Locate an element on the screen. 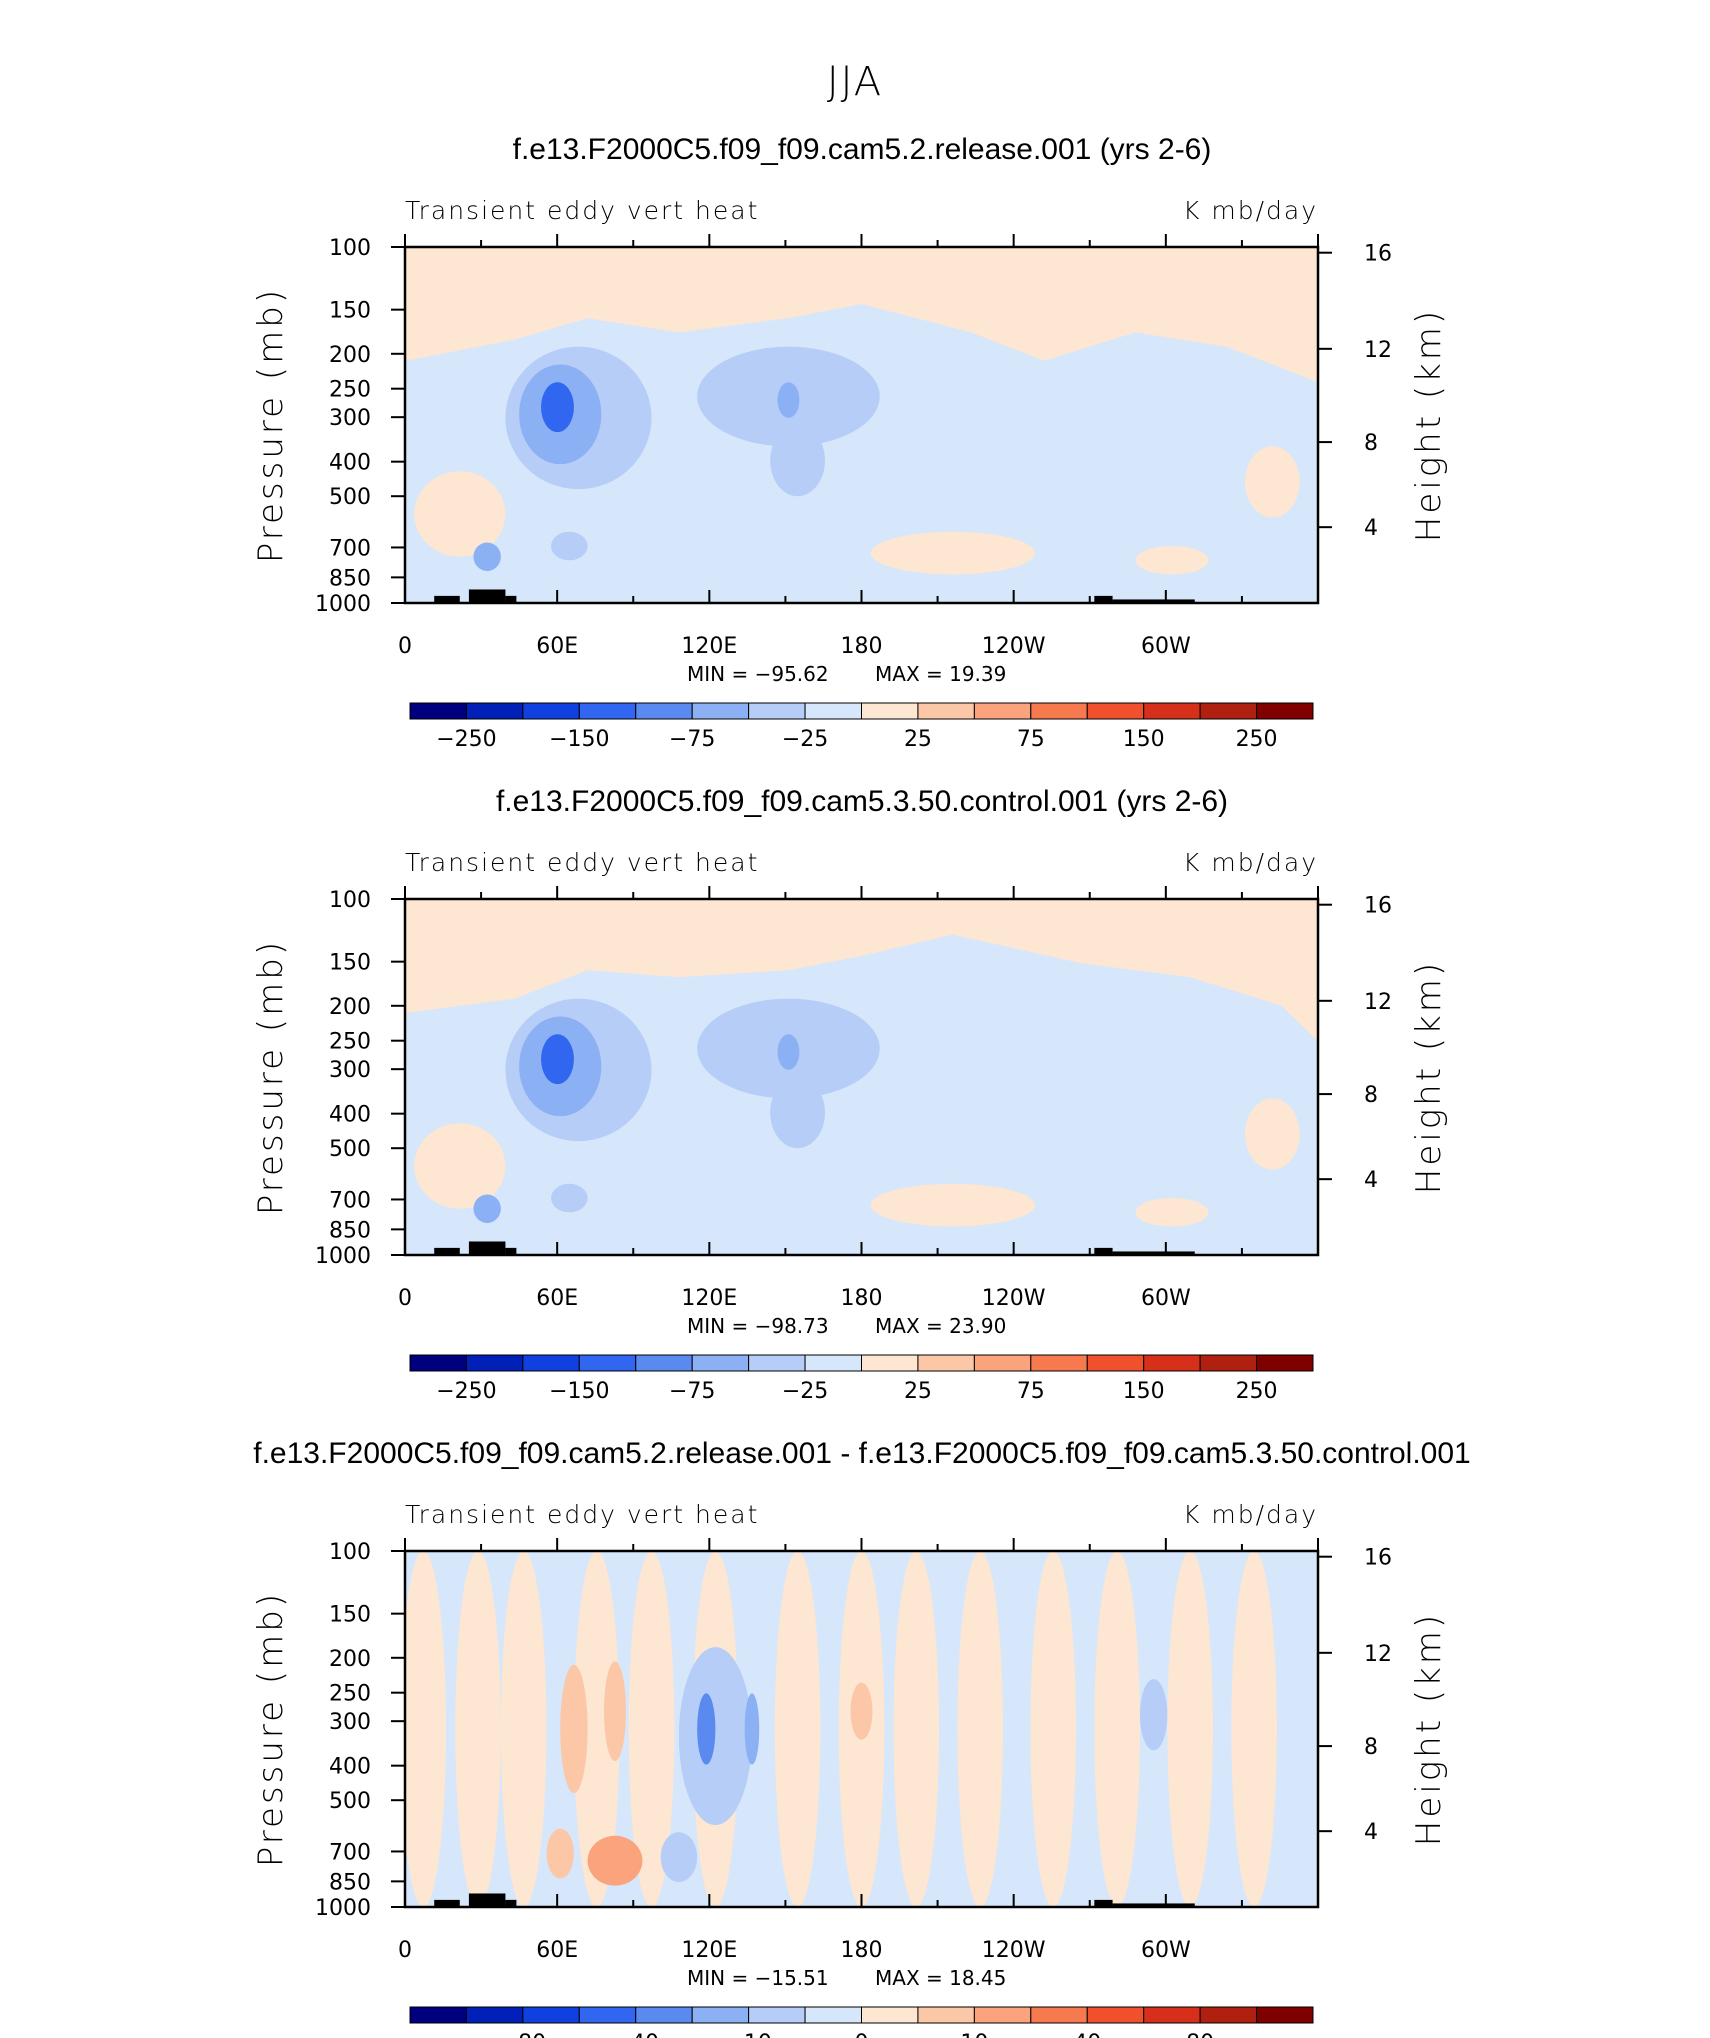  min-label: MIN = −95.62 is located at coordinates (758, 674).